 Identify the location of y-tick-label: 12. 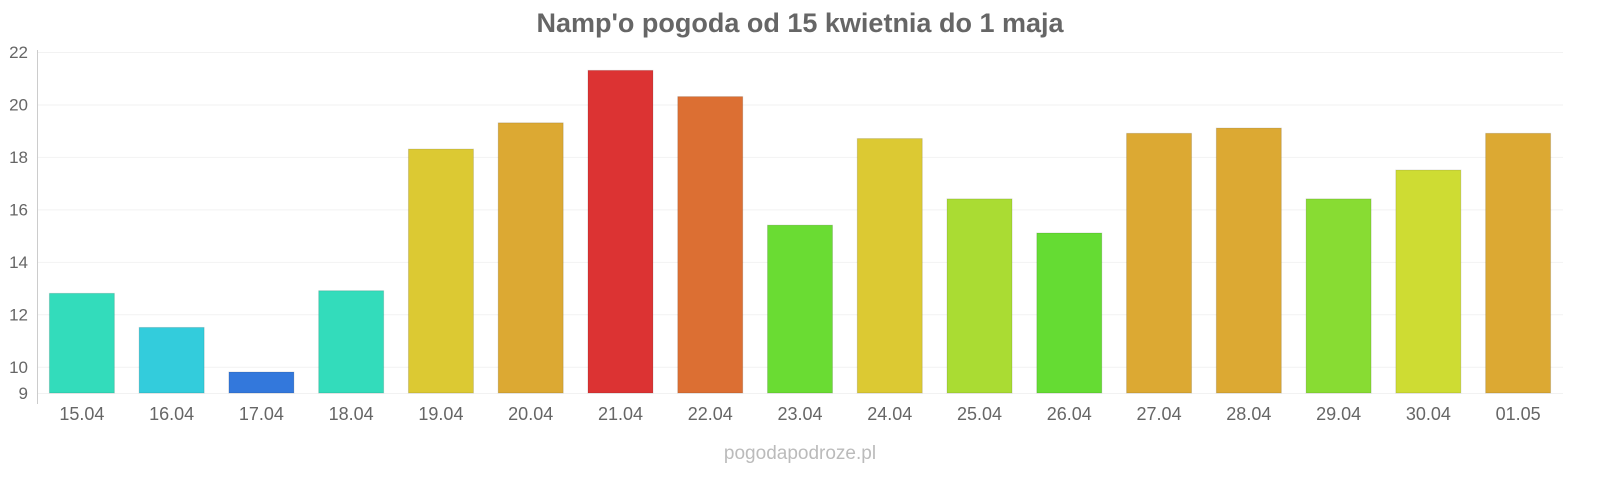
(18, 314).